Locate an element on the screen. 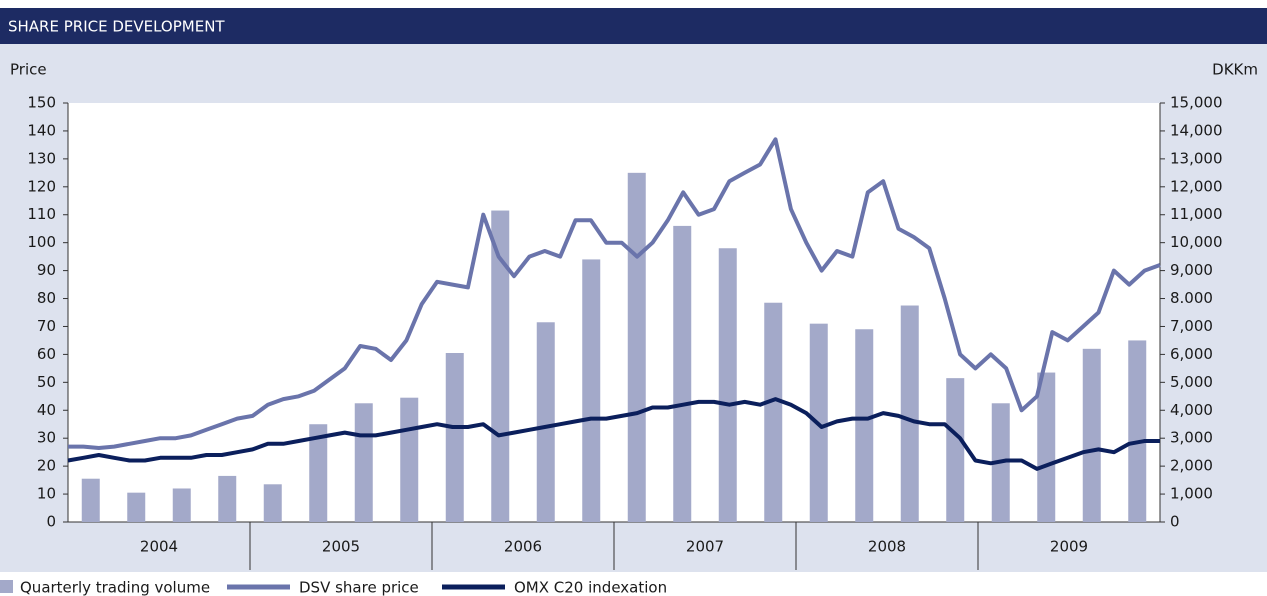 This screenshot has height=596, width=1267. y2-axis-label: DKKm is located at coordinates (1235, 70).